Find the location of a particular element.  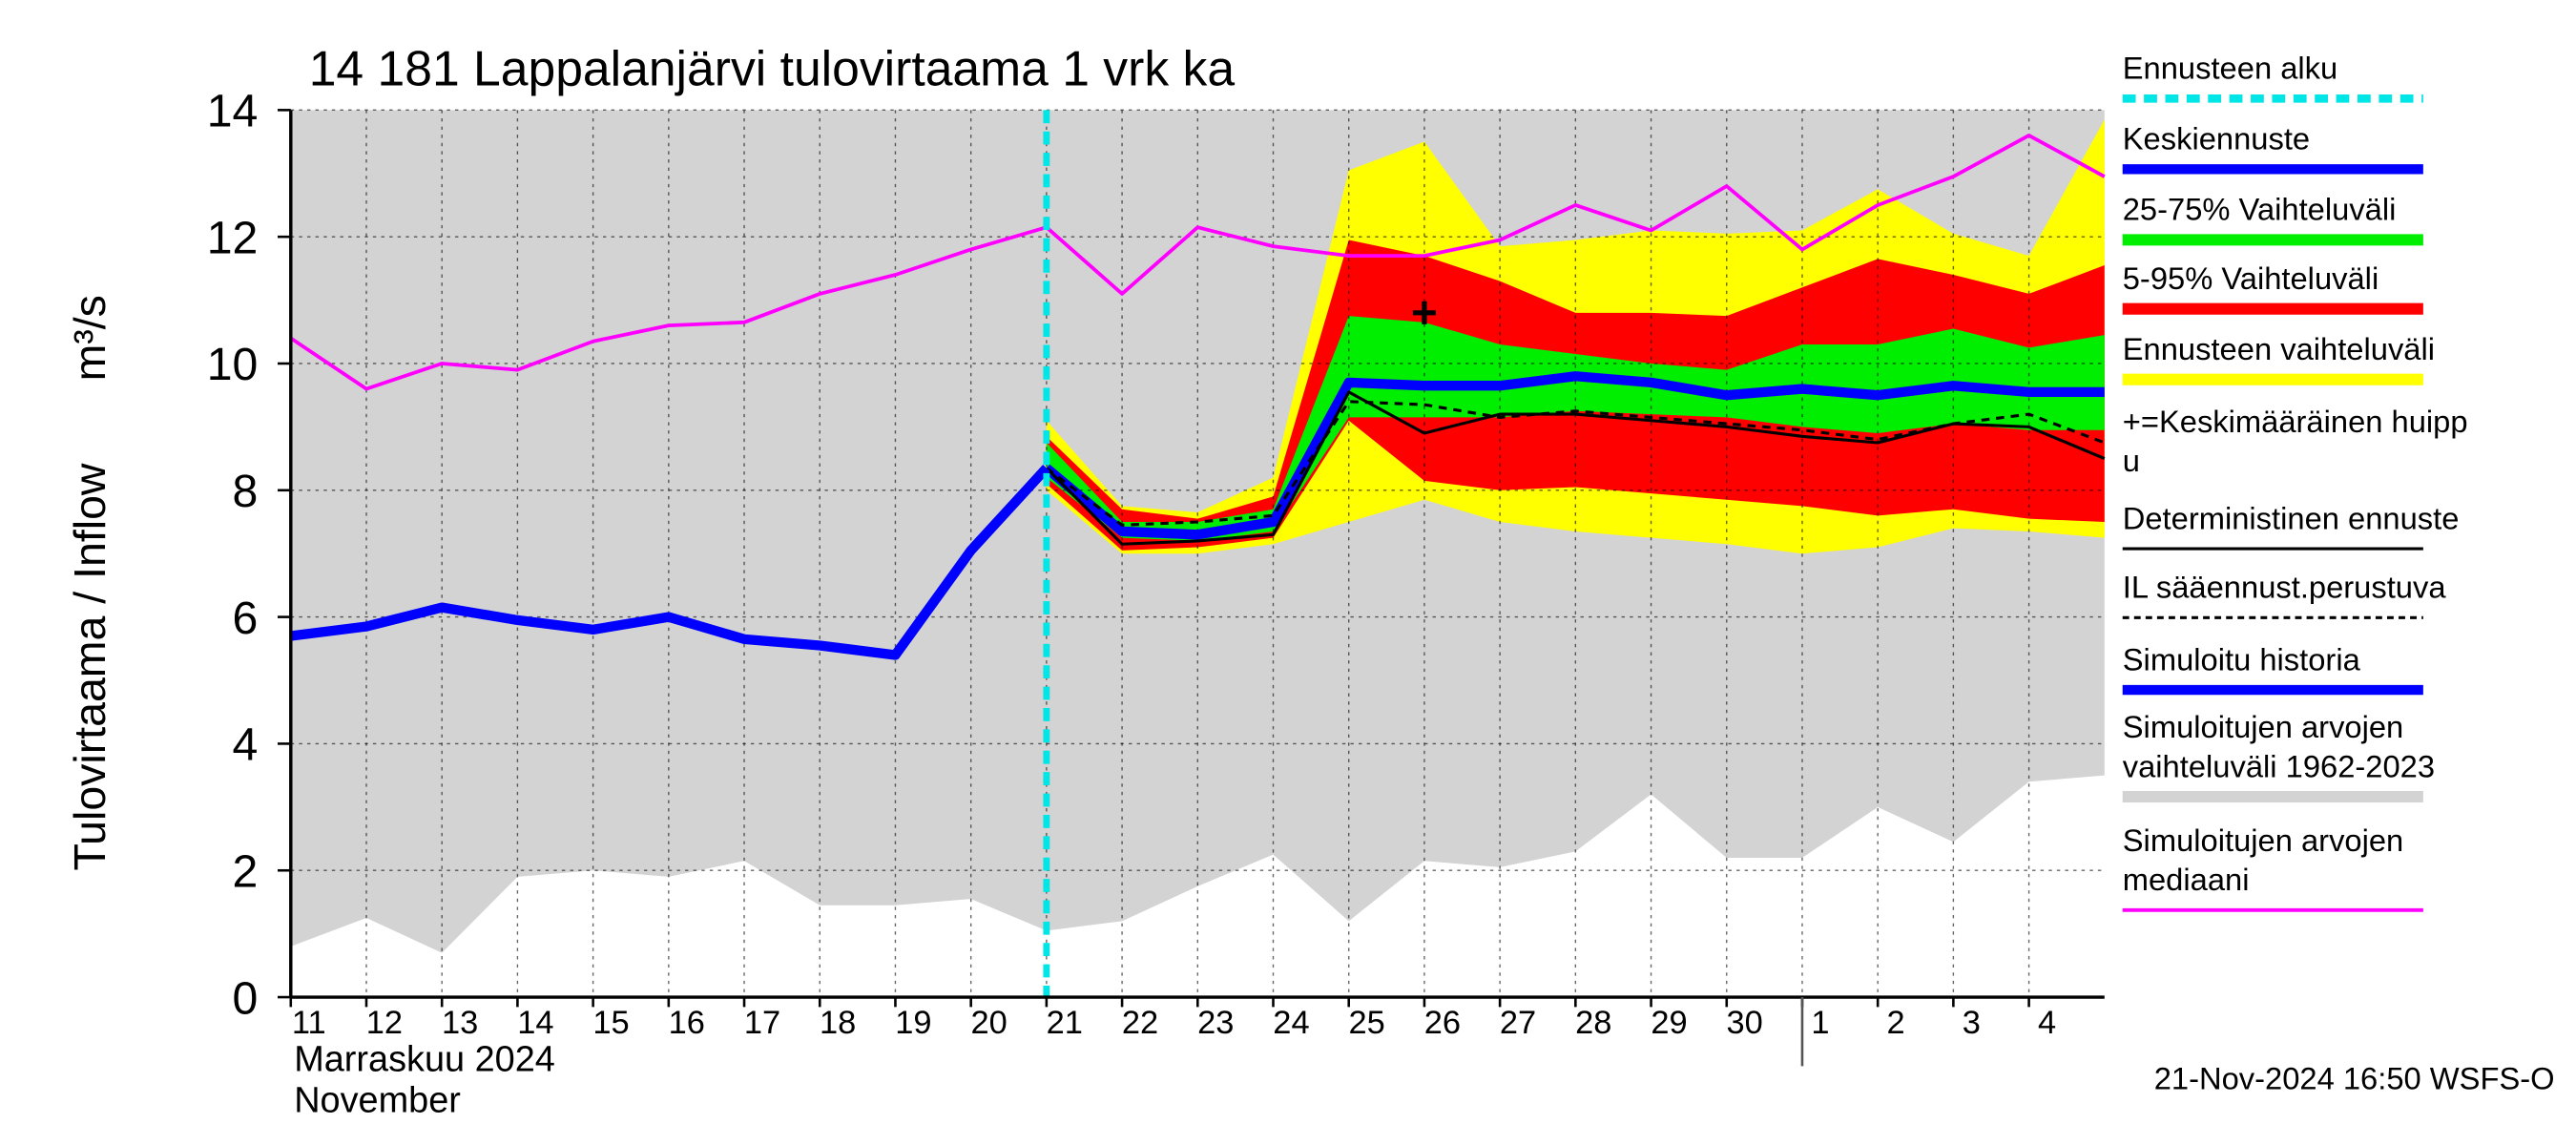

legend-label: u is located at coordinates (2131, 460).